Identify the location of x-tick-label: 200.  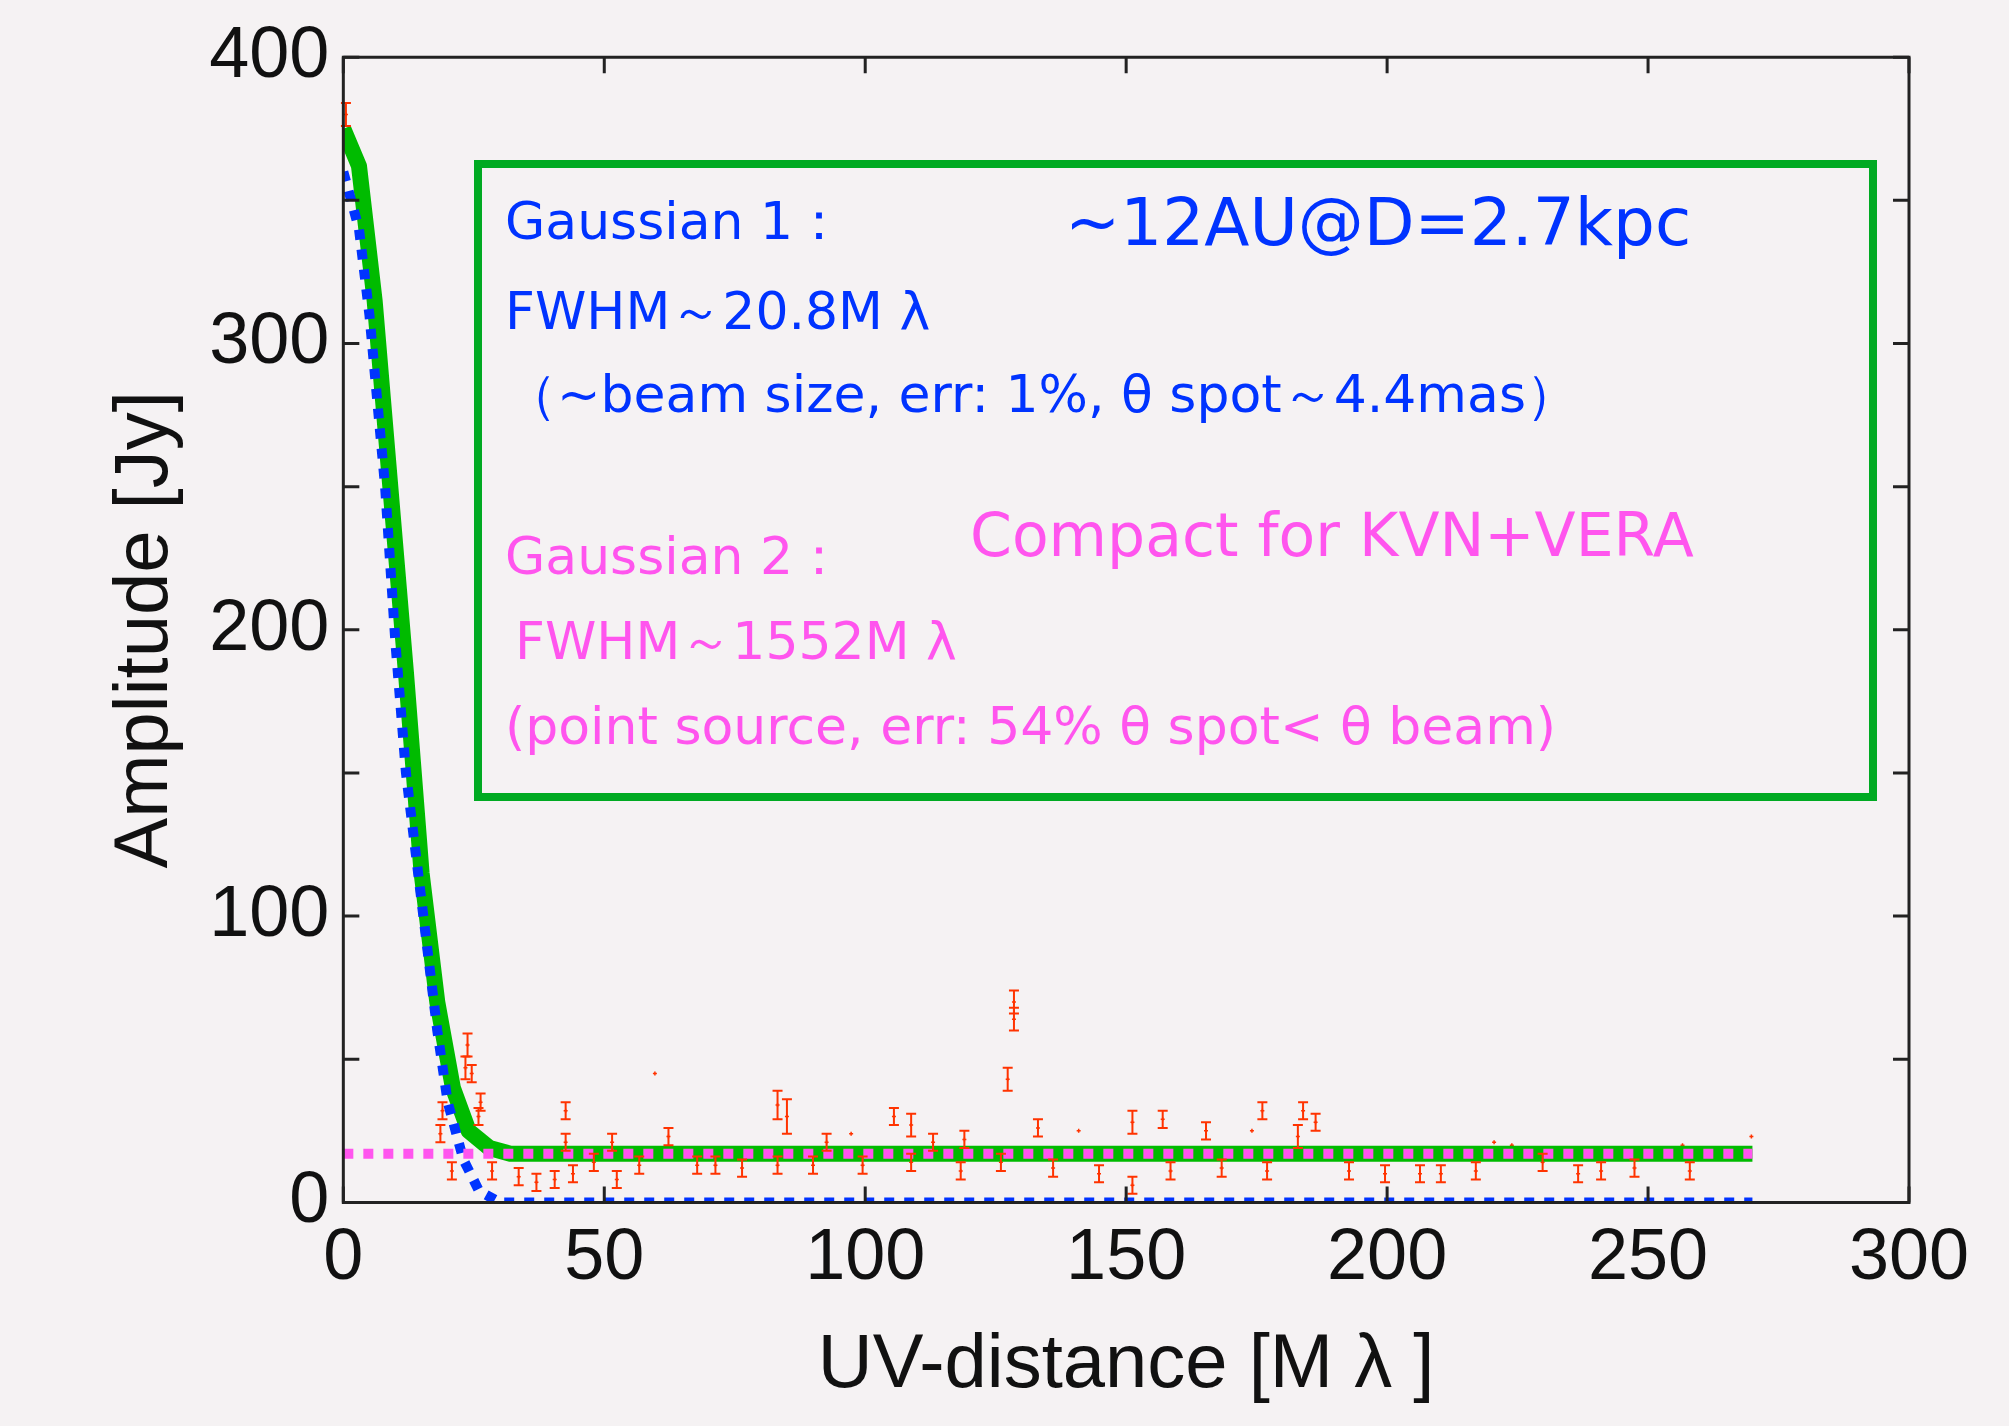
(1387, 1254).